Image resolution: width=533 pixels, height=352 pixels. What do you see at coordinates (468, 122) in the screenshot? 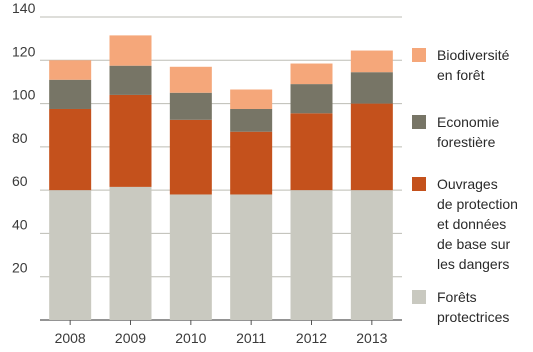
I see `legend-label: Economie` at bounding box center [468, 122].